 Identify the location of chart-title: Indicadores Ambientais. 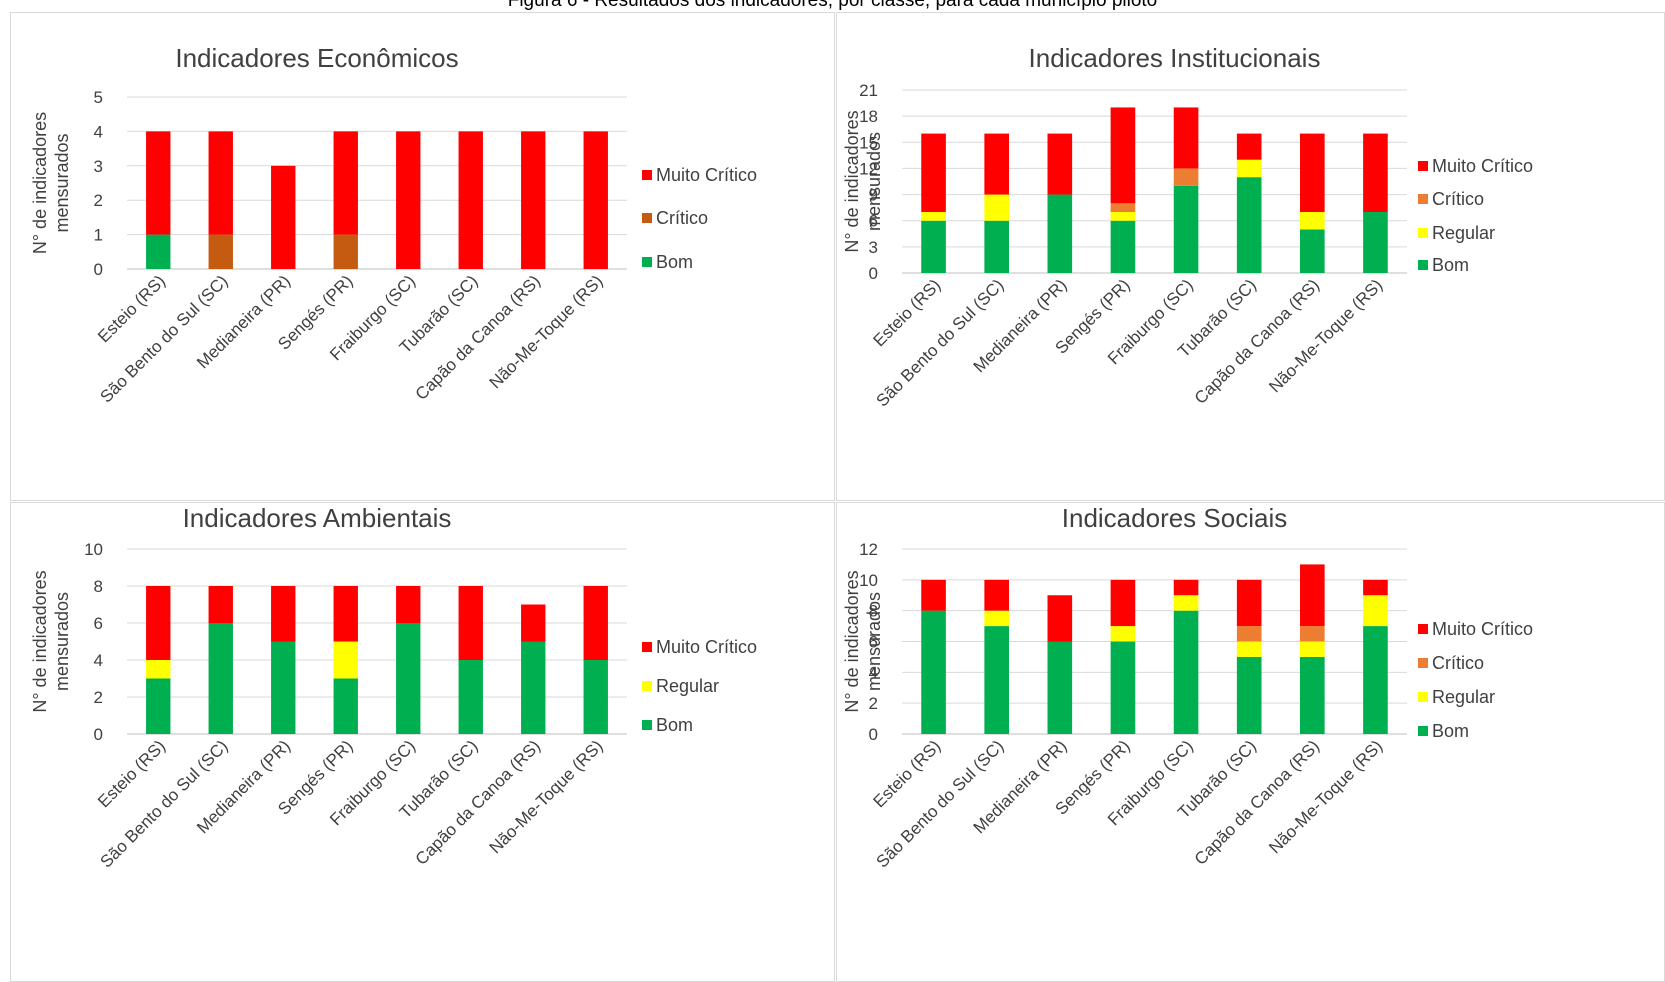
(317, 518).